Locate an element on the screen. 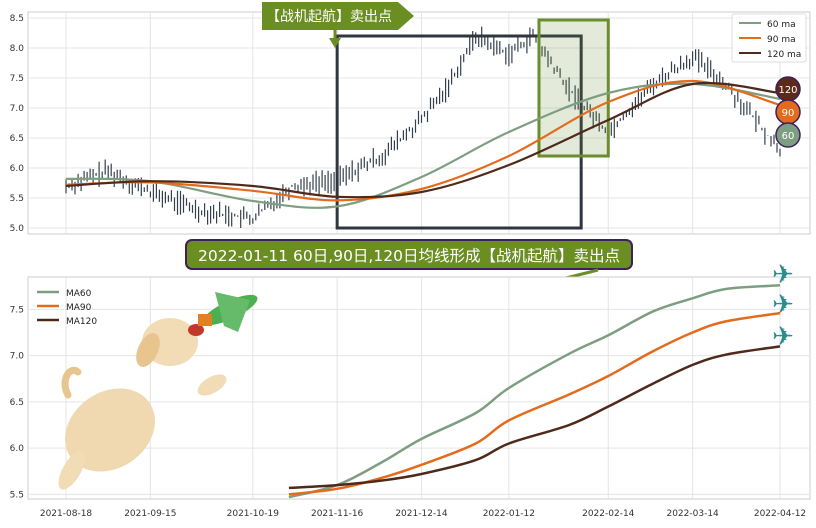 Image resolution: width=816 pixels, height=528 pixels. top-ytick-label: 7.0 is located at coordinates (17, 109).